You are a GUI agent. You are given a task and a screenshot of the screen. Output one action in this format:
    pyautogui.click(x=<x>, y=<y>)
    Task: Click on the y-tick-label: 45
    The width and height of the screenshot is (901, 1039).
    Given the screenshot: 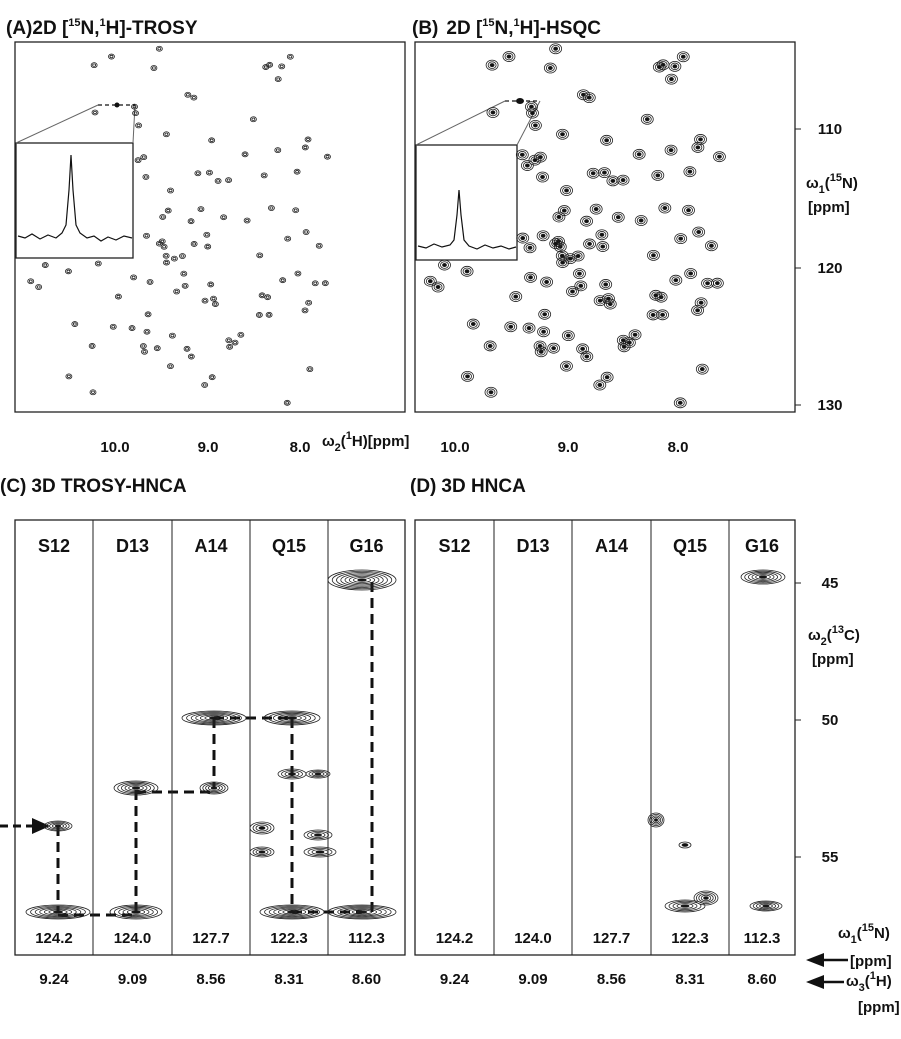 What is the action you would take?
    pyautogui.click(x=830, y=583)
    